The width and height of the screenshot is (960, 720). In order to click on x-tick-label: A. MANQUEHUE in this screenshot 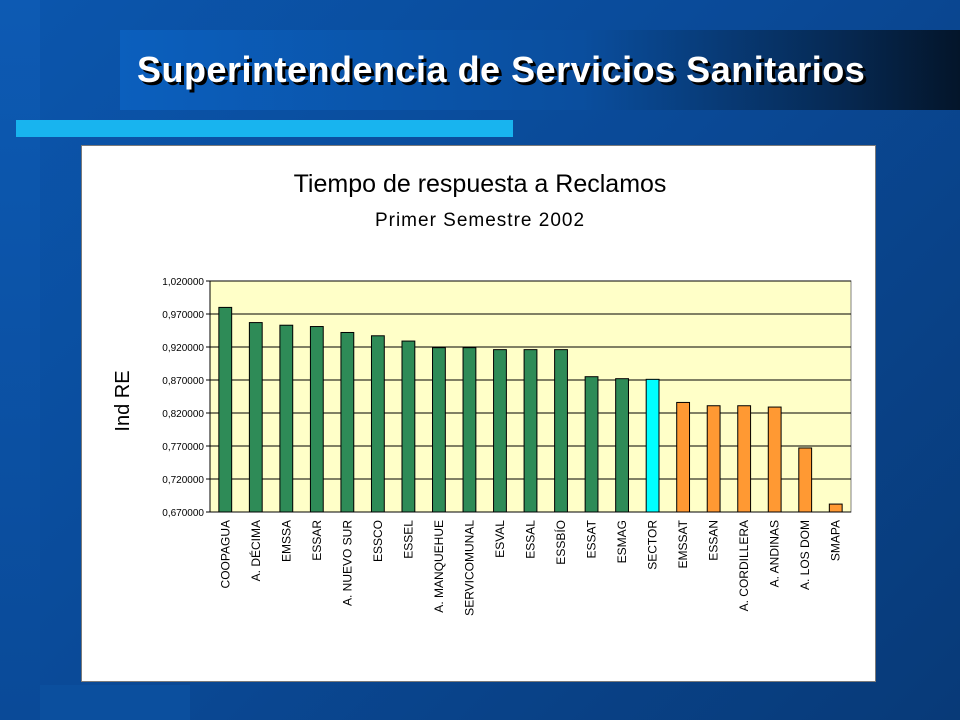, I will do `click(439, 566)`.